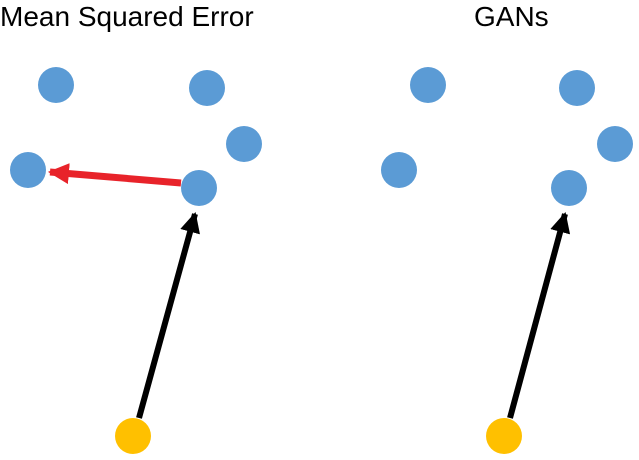 Image resolution: width=639 pixels, height=460 pixels. What do you see at coordinates (511, 16) in the screenshot?
I see `gans-panel-title: GANs` at bounding box center [511, 16].